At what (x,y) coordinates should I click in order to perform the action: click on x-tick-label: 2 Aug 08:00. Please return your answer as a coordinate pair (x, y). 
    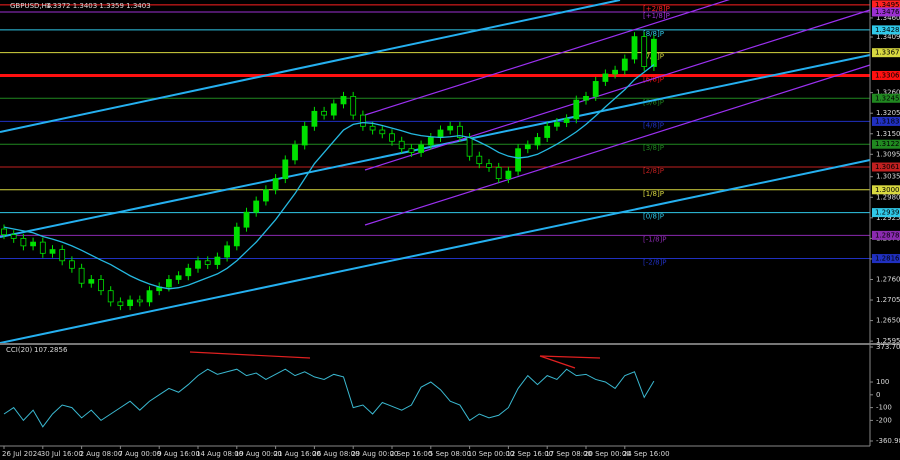
    Looking at the image, I should click on (101, 454).